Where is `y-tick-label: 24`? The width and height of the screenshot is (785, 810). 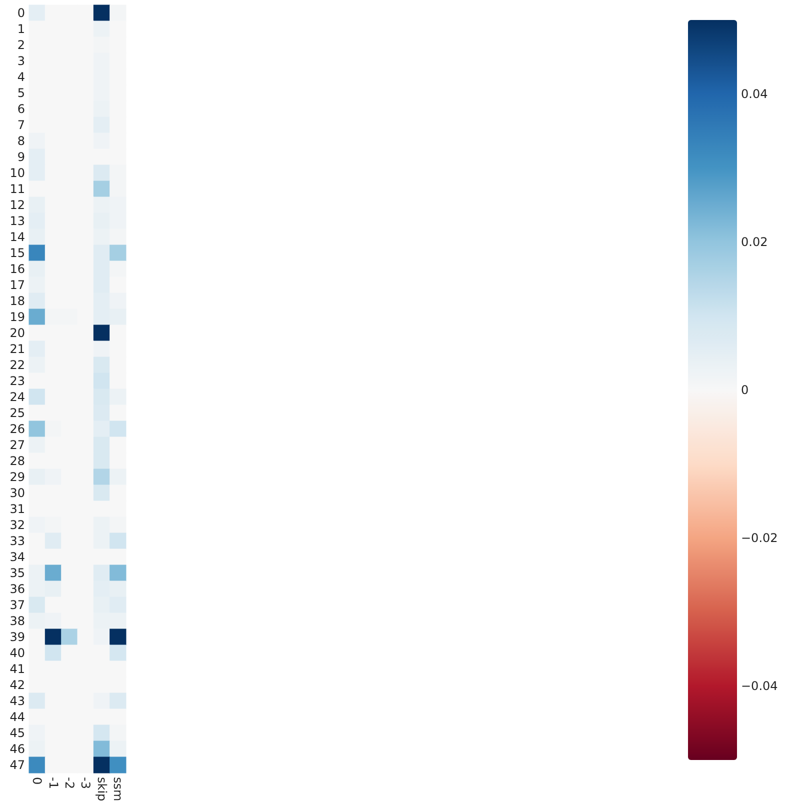 y-tick-label: 24 is located at coordinates (17, 397).